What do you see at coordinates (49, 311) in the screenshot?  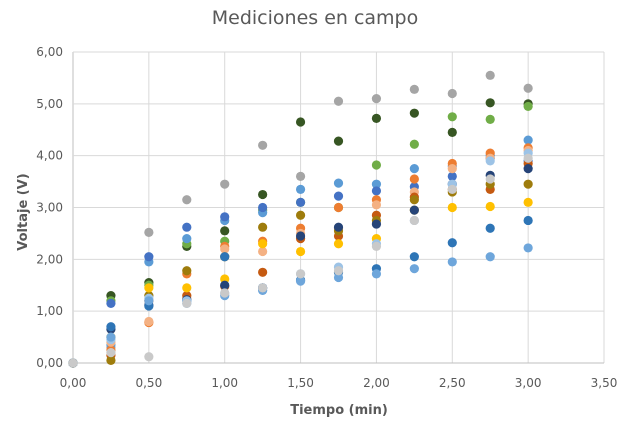 I see `y-tick-label: 1,00` at bounding box center [49, 311].